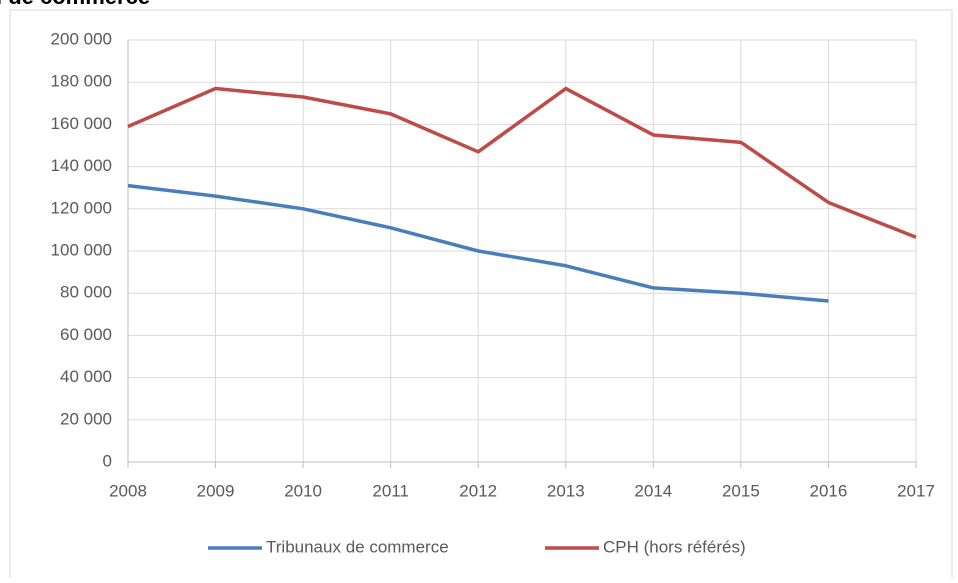  I want to click on legend-label: CPH (hors référés), so click(674, 546).